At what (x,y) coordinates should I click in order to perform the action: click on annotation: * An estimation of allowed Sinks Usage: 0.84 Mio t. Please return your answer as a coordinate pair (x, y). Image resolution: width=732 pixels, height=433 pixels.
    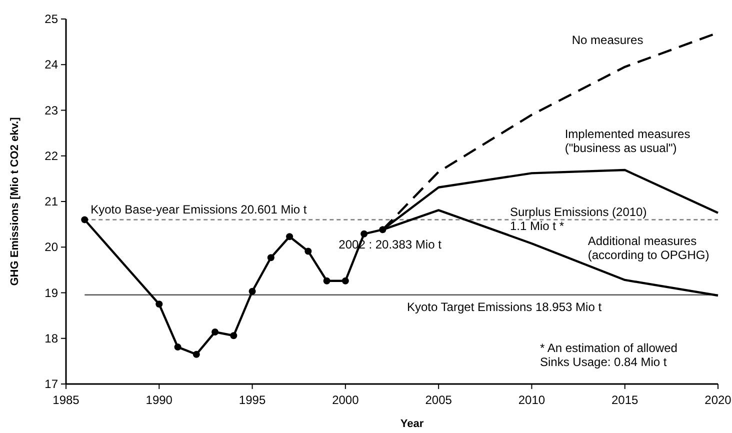
    Looking at the image, I should click on (609, 355).